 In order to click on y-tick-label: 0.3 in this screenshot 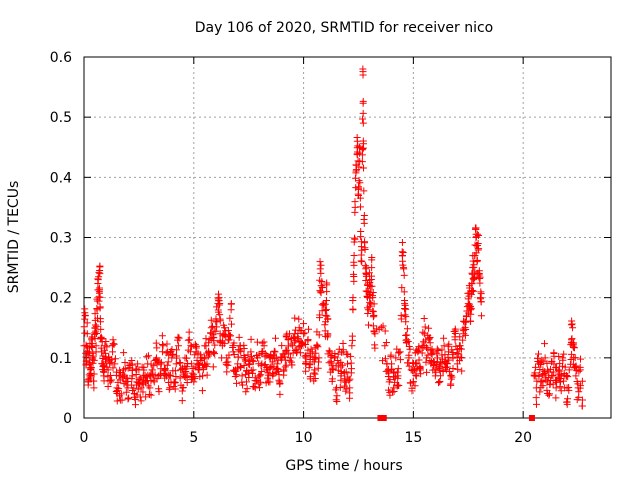, I will do `click(61, 239)`.